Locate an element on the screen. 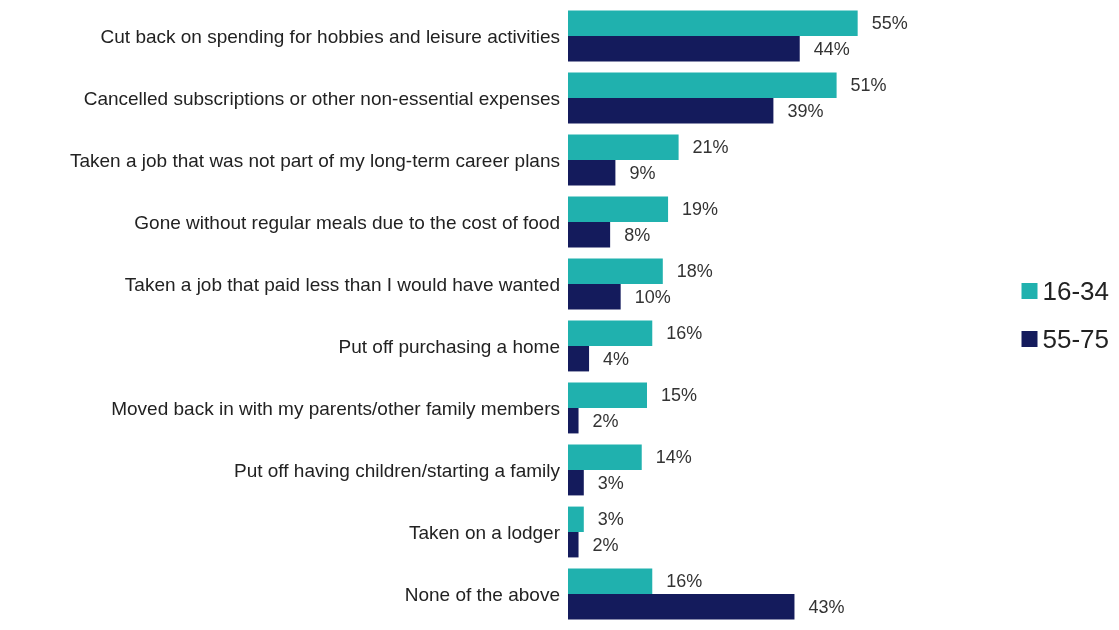 The width and height of the screenshot is (1119, 630). data-label: 8% is located at coordinates (637, 234).